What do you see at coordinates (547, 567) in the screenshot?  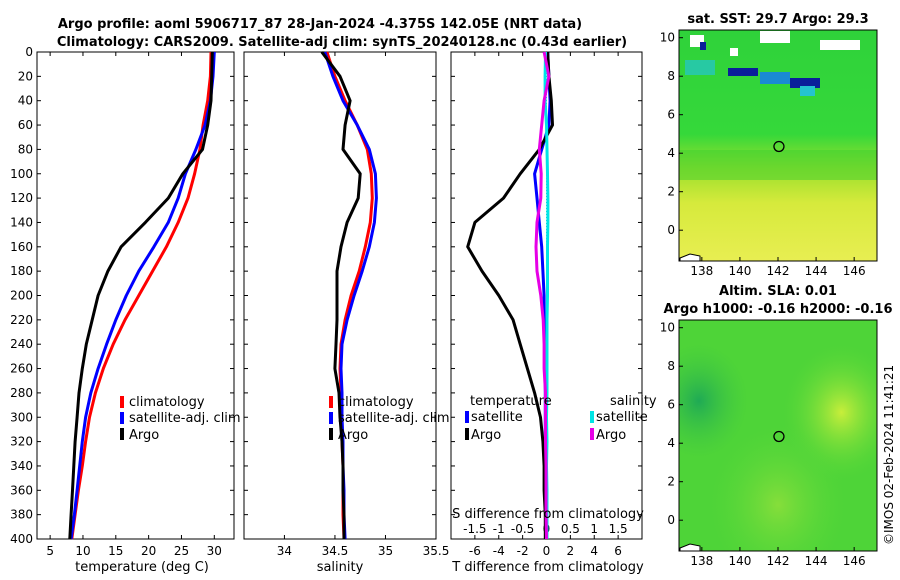 I see `difference-xlabel: T difference from climatology` at bounding box center [547, 567].